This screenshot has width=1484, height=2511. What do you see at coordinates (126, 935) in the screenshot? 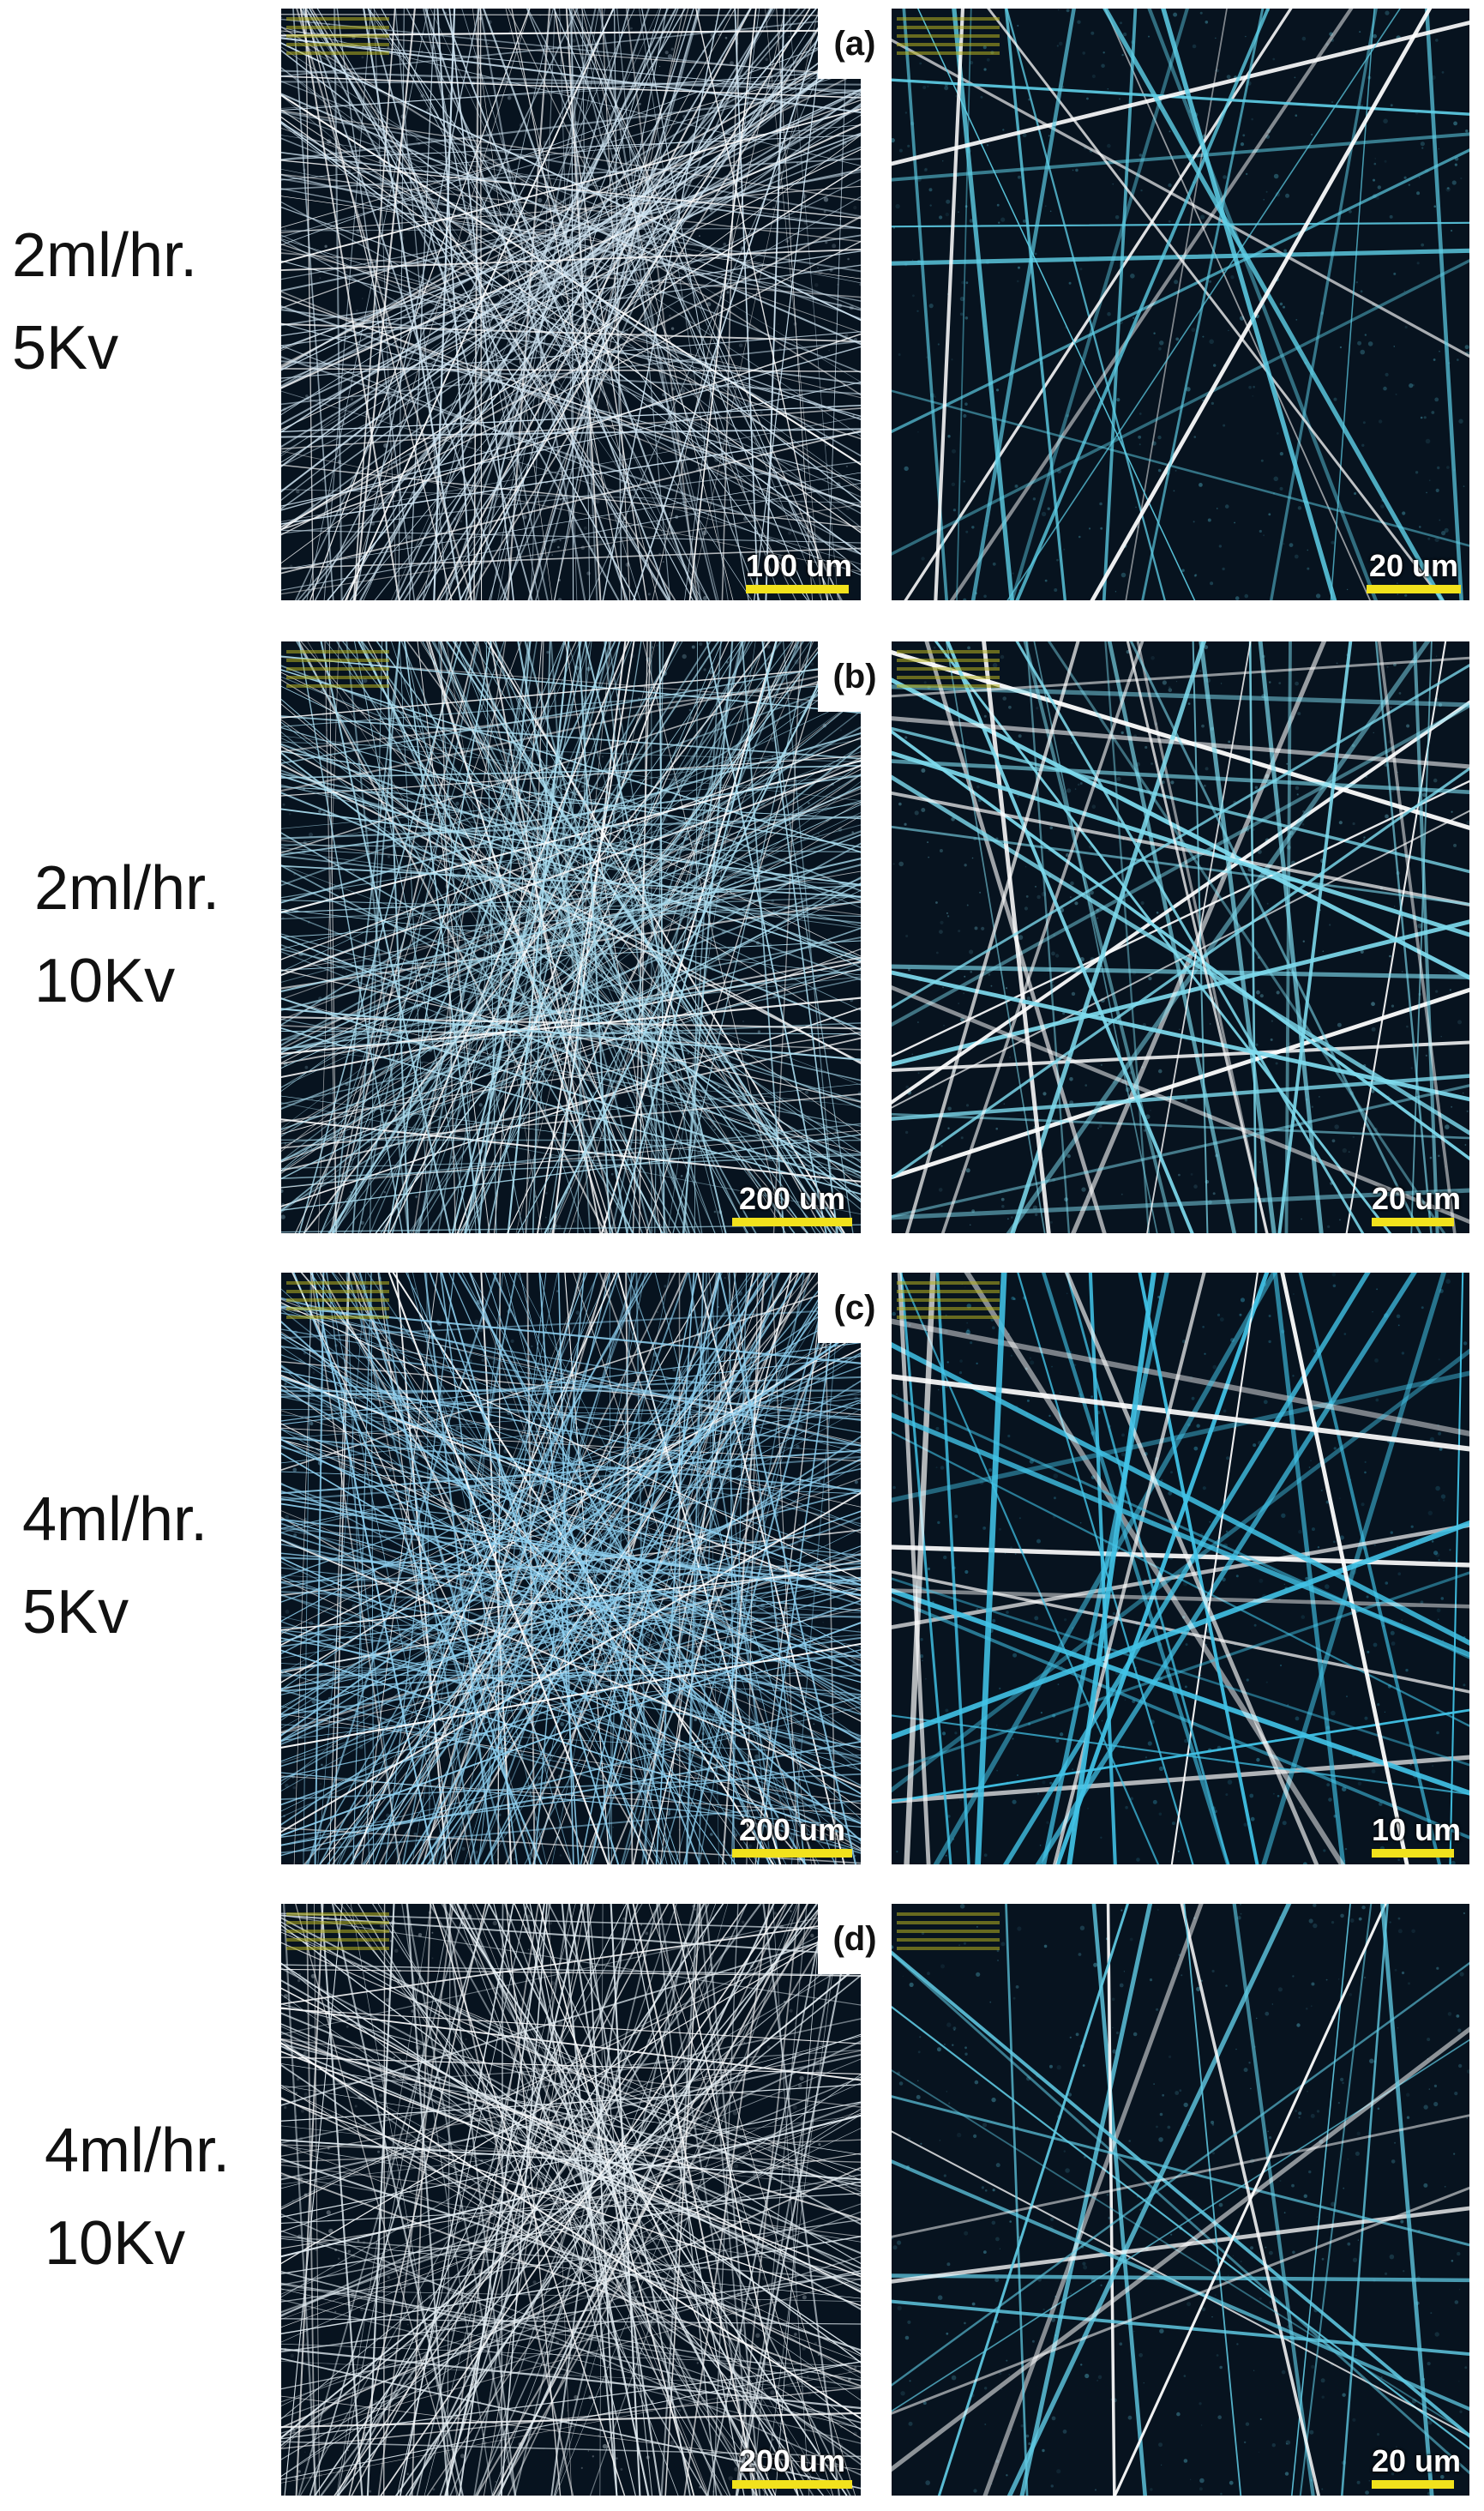
I see `condition-label: 2ml/hr. 10Kv` at bounding box center [126, 935].